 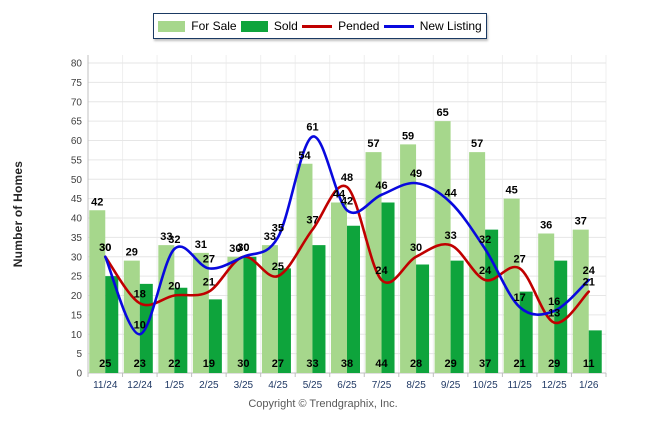 What do you see at coordinates (278, 267) in the screenshot?
I see `label-pended: 25` at bounding box center [278, 267].